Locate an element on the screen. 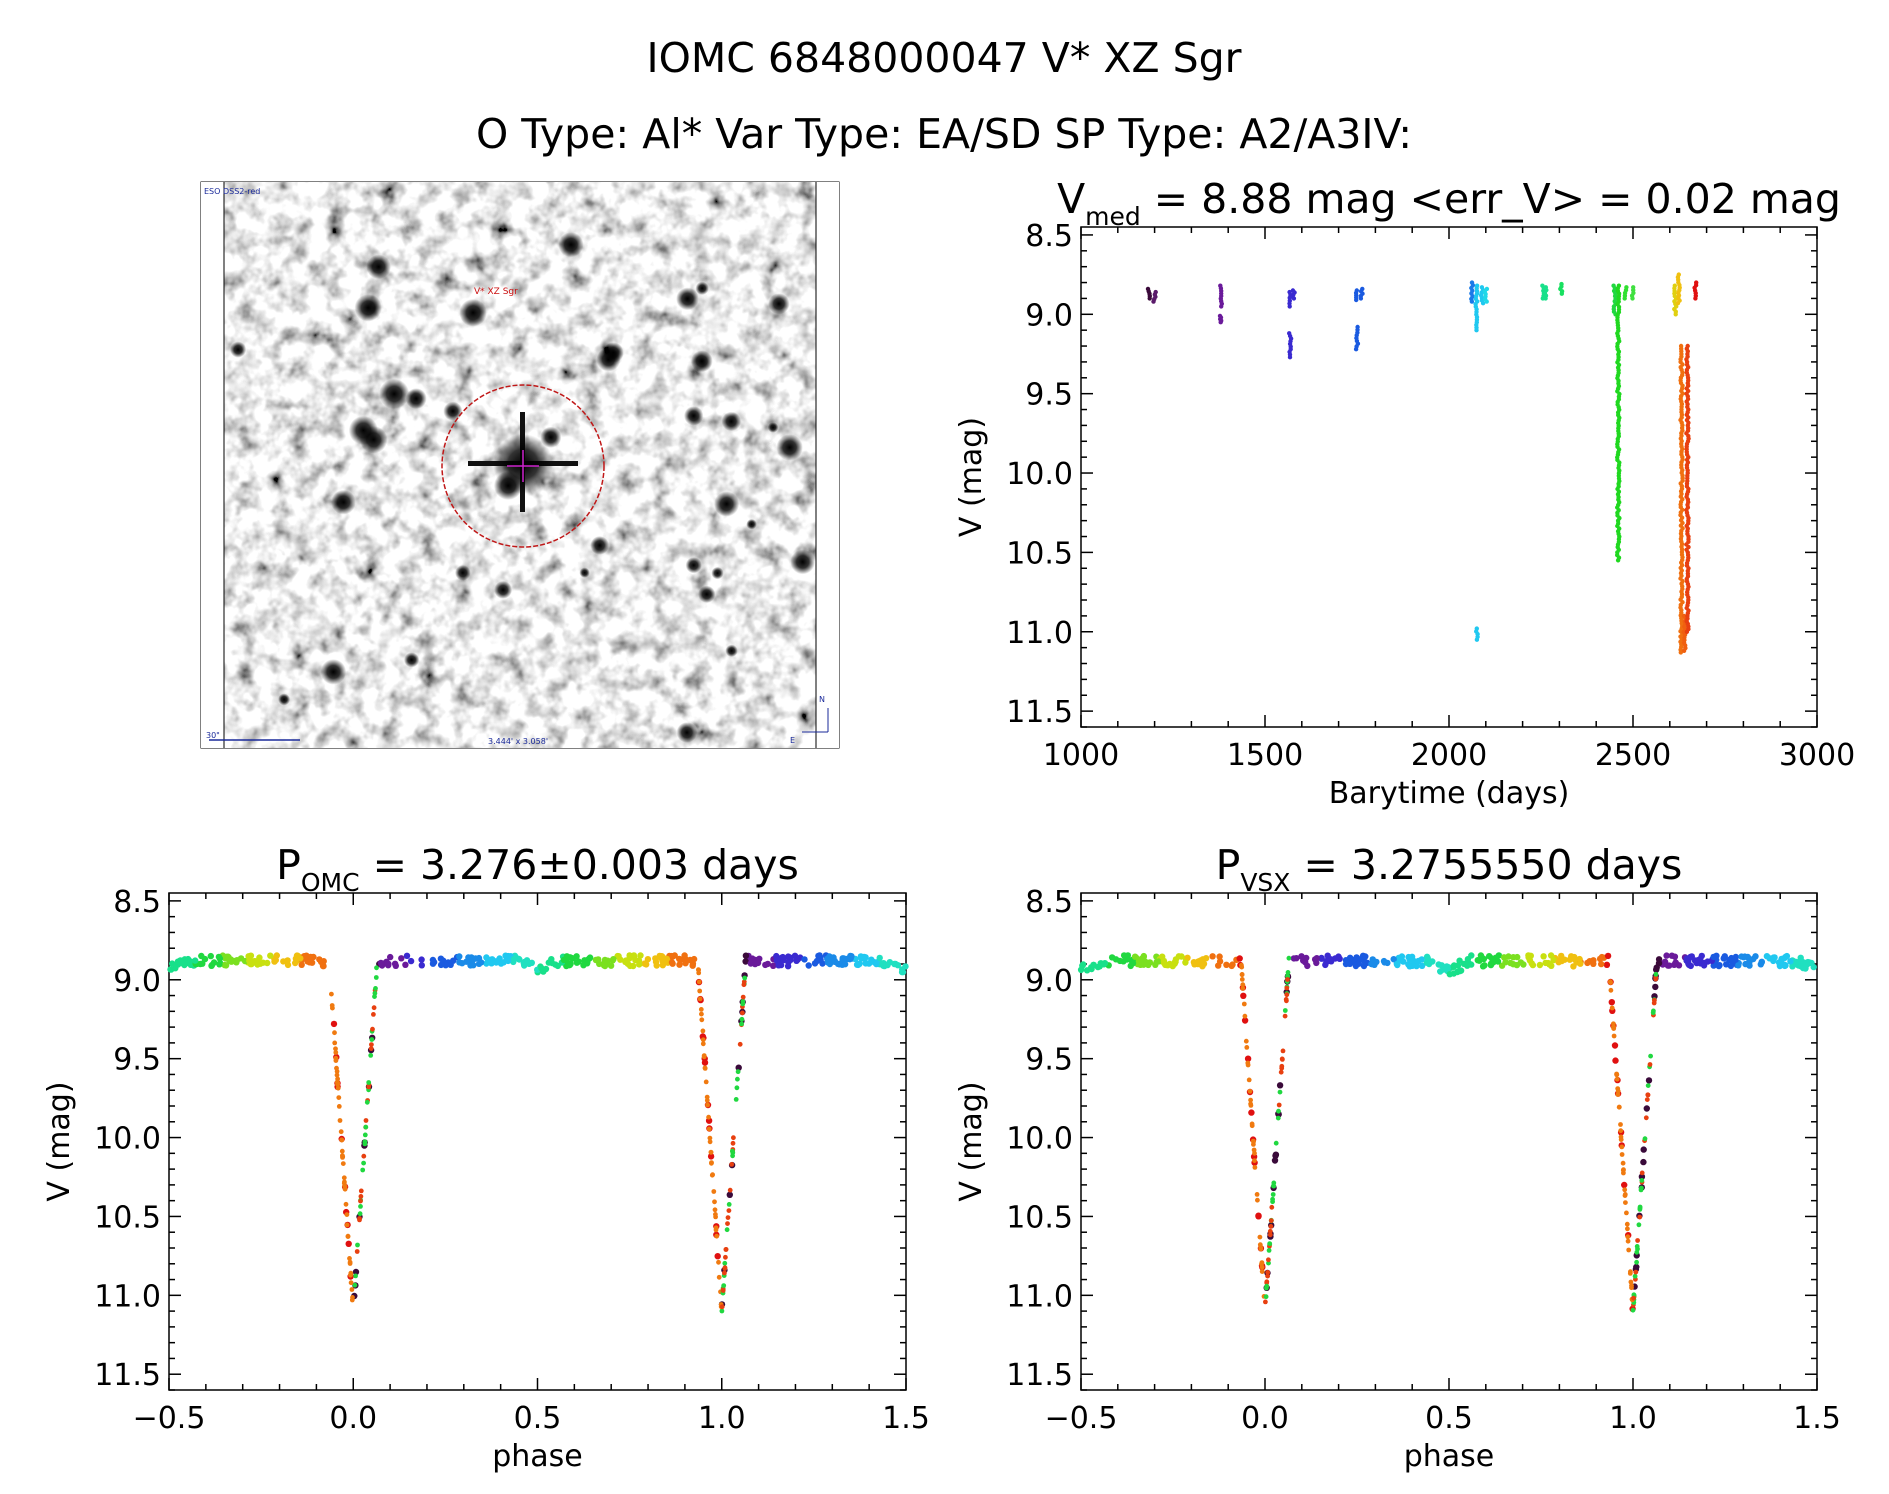 The image size is (1889, 1494). x-tick-label: 0.5 is located at coordinates (1449, 1418).